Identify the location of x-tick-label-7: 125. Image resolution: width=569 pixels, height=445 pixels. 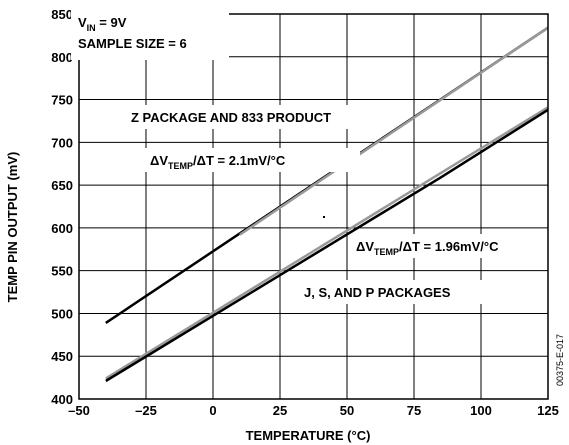
(548, 410).